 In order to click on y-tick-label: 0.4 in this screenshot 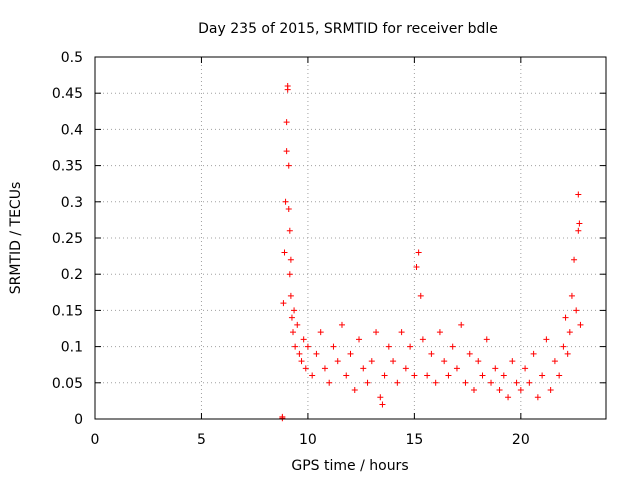, I will do `click(72, 130)`.